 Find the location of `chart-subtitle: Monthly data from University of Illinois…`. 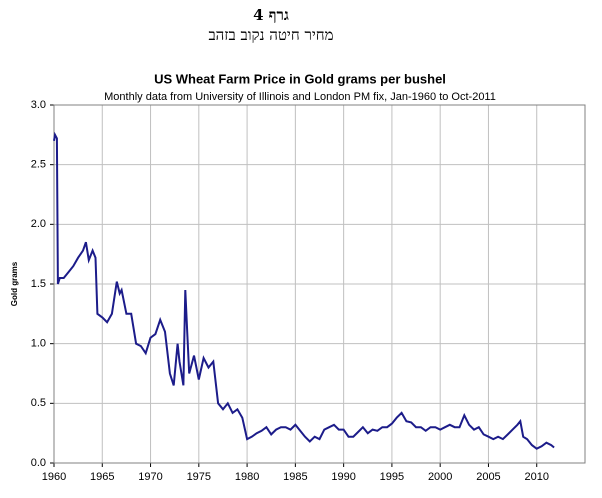

chart-subtitle: Monthly data from University of Illinois… is located at coordinates (300, 97).